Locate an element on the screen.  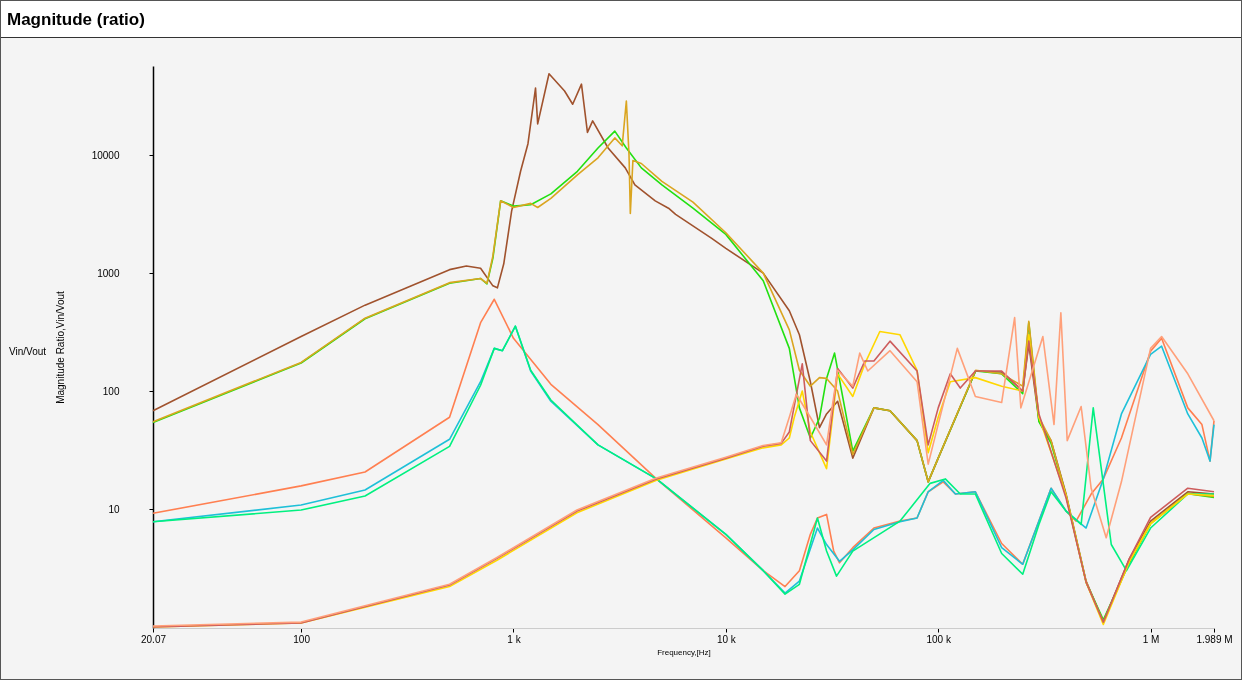
x-tick-label: 100 is located at coordinates (302, 639).